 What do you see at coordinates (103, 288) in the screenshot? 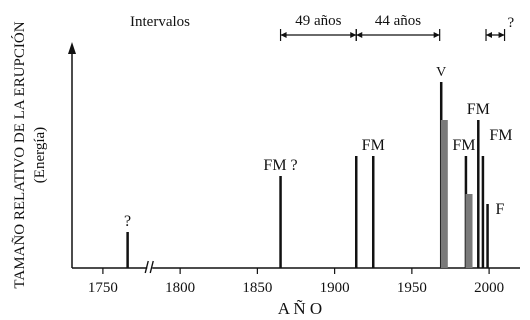
I see `x-tick-label: 1750` at bounding box center [103, 288].